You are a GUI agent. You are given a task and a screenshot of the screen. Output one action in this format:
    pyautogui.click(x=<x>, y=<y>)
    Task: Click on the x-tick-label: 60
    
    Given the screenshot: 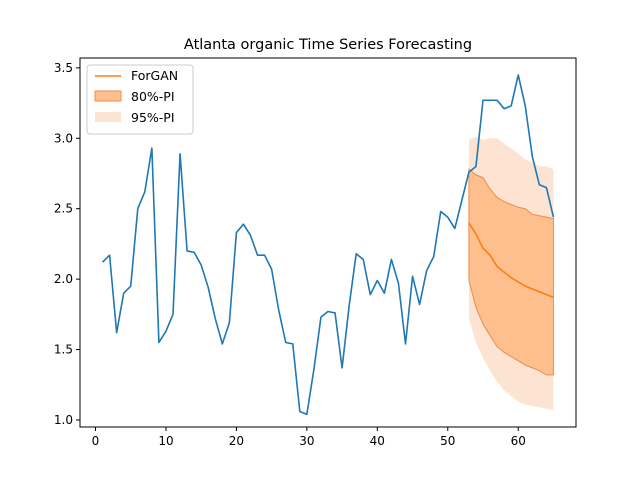 What is the action you would take?
    pyautogui.click(x=518, y=441)
    